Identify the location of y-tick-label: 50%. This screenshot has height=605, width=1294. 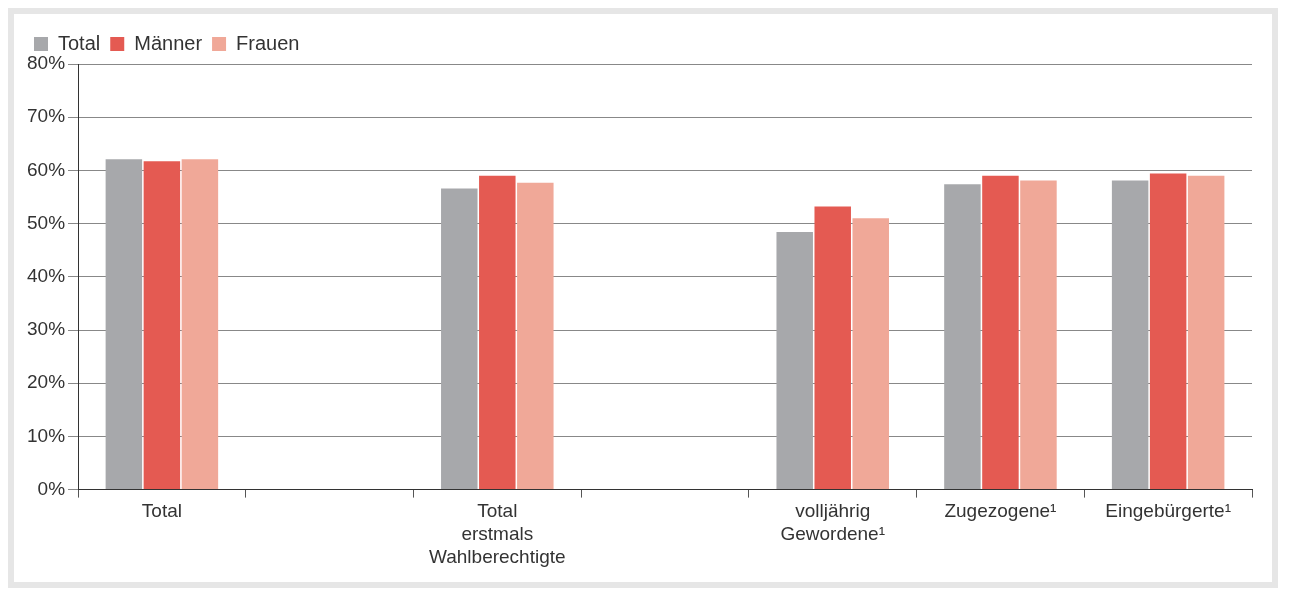
(46, 222).